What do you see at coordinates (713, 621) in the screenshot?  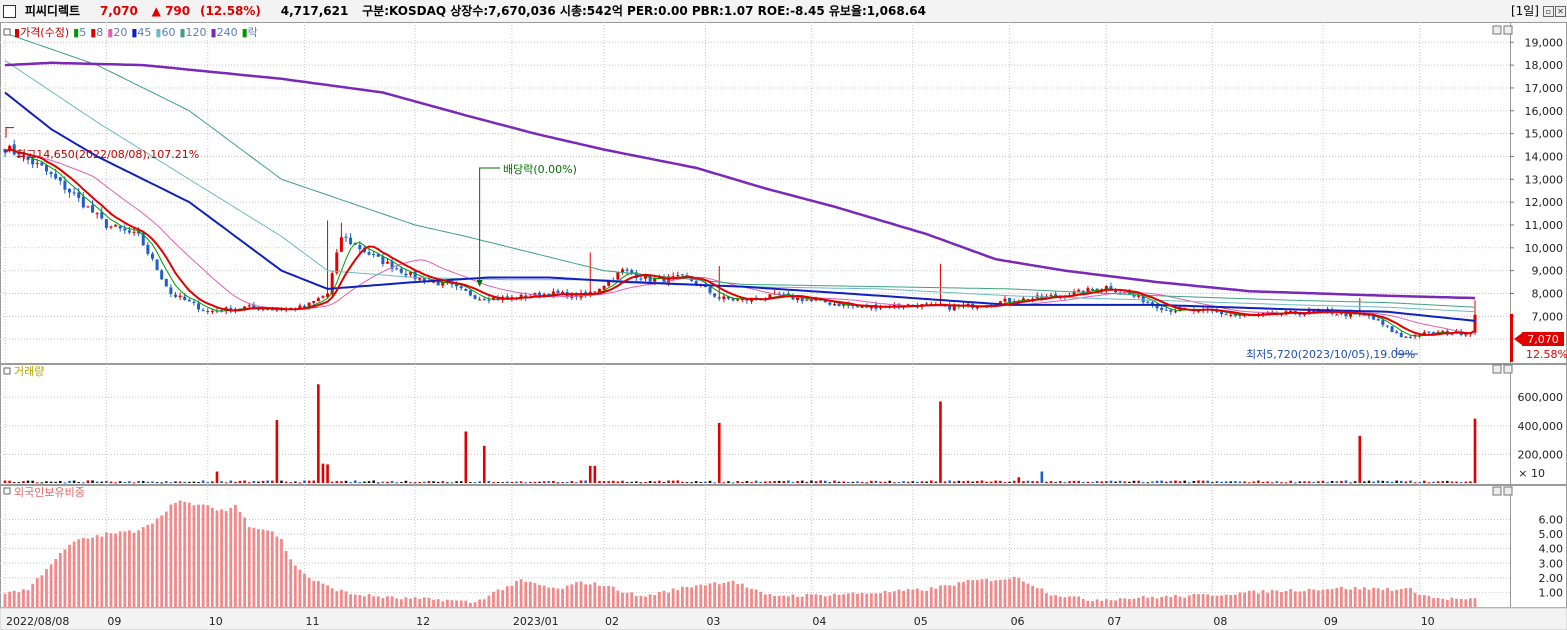 I see `x-tick-label: 03` at bounding box center [713, 621].